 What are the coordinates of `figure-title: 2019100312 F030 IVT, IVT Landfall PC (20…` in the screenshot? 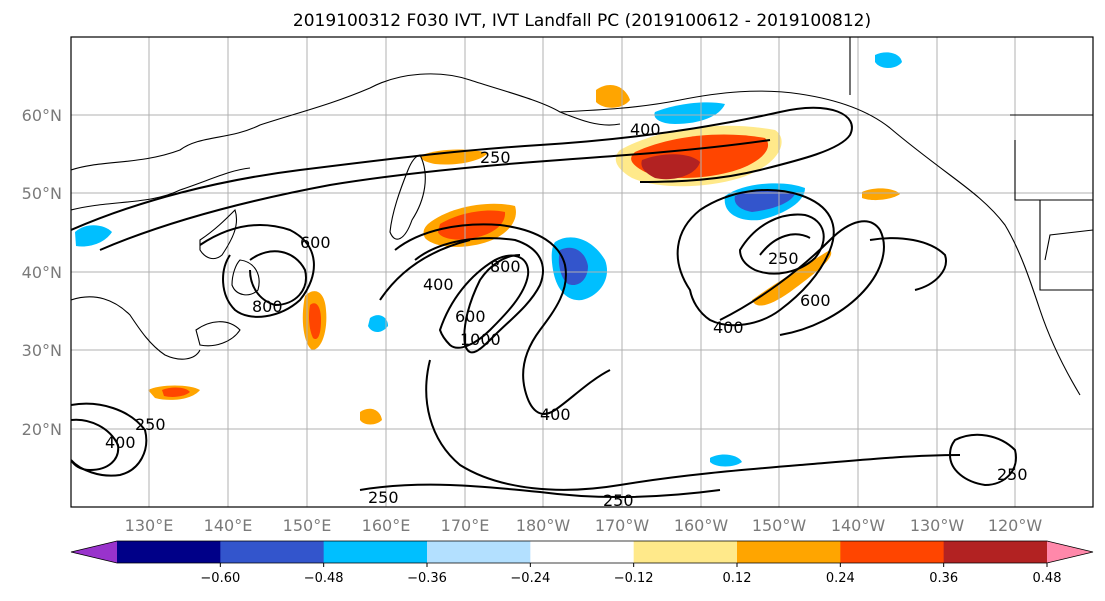 It's located at (582, 21).